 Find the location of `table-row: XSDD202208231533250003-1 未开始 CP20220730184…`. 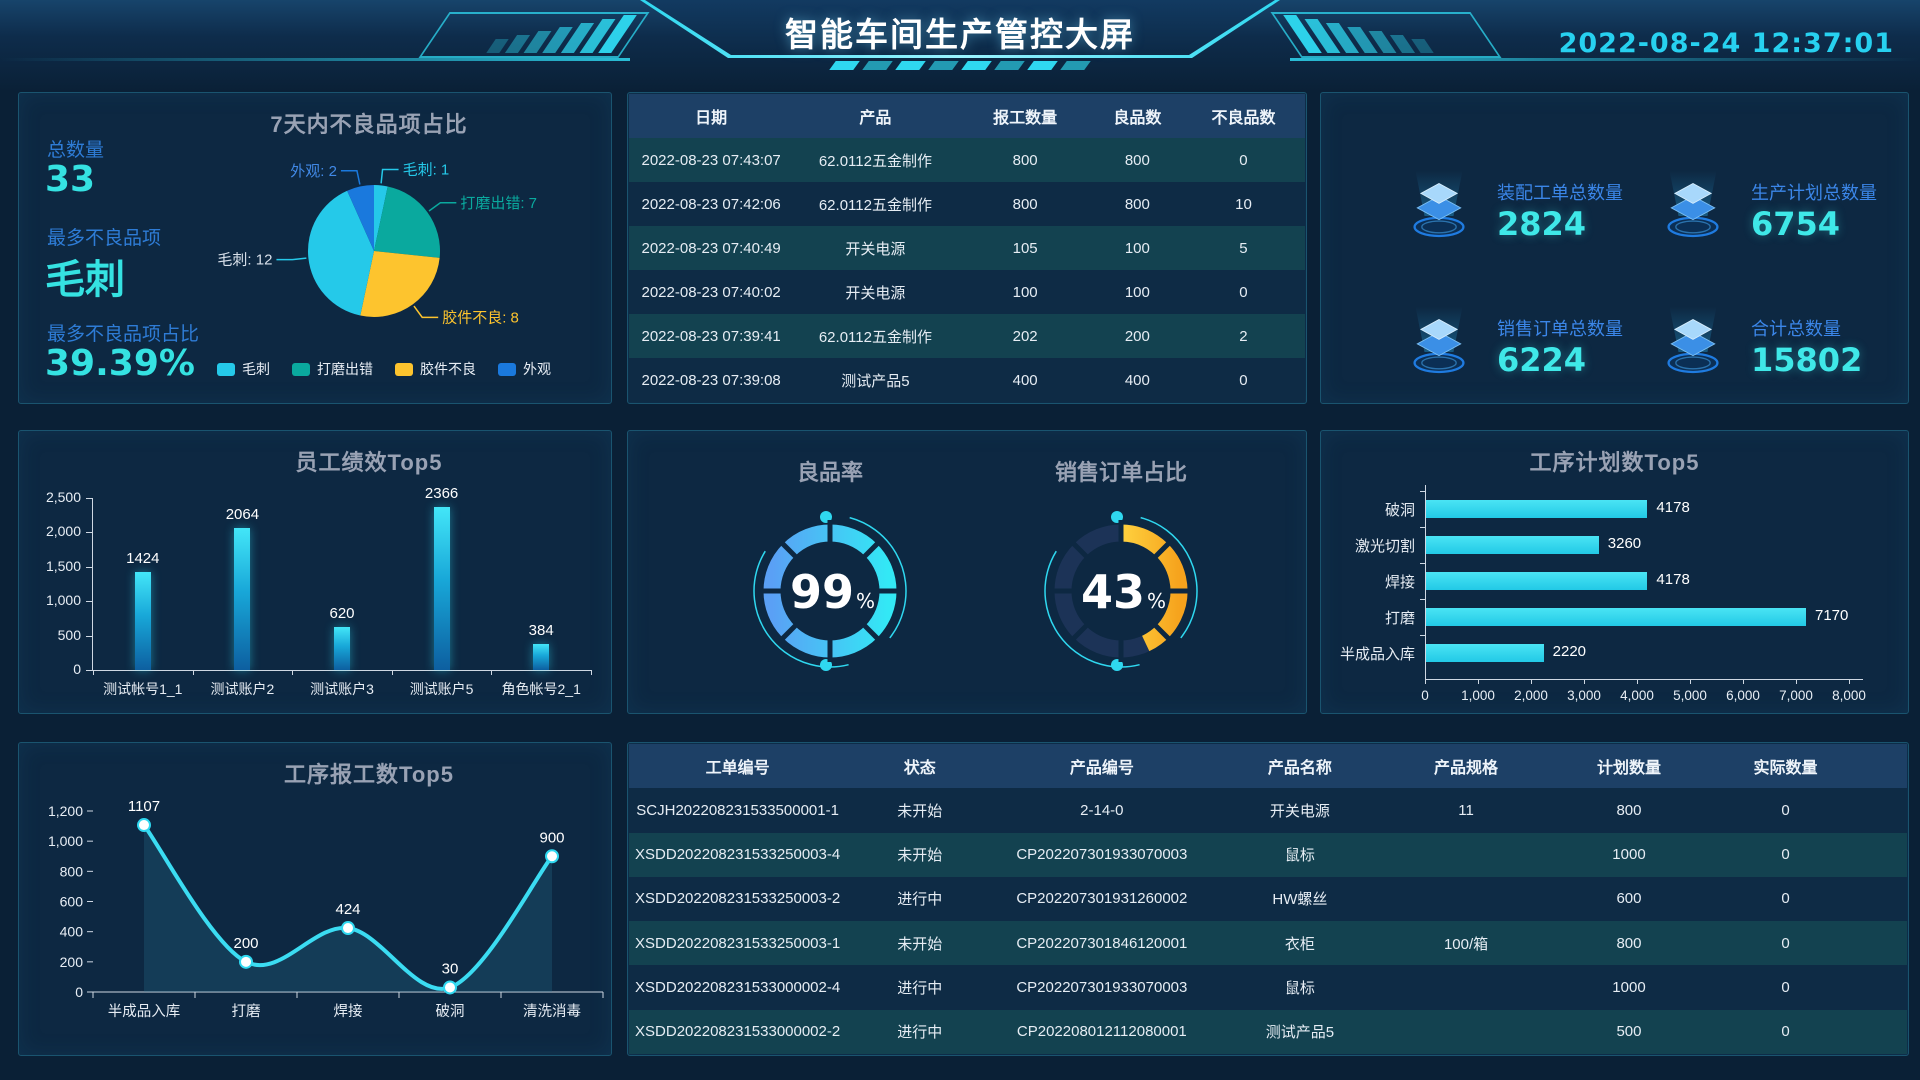

table-row: XSDD202208231533250003-1 未开始 CP20220730184… is located at coordinates (1268, 943).